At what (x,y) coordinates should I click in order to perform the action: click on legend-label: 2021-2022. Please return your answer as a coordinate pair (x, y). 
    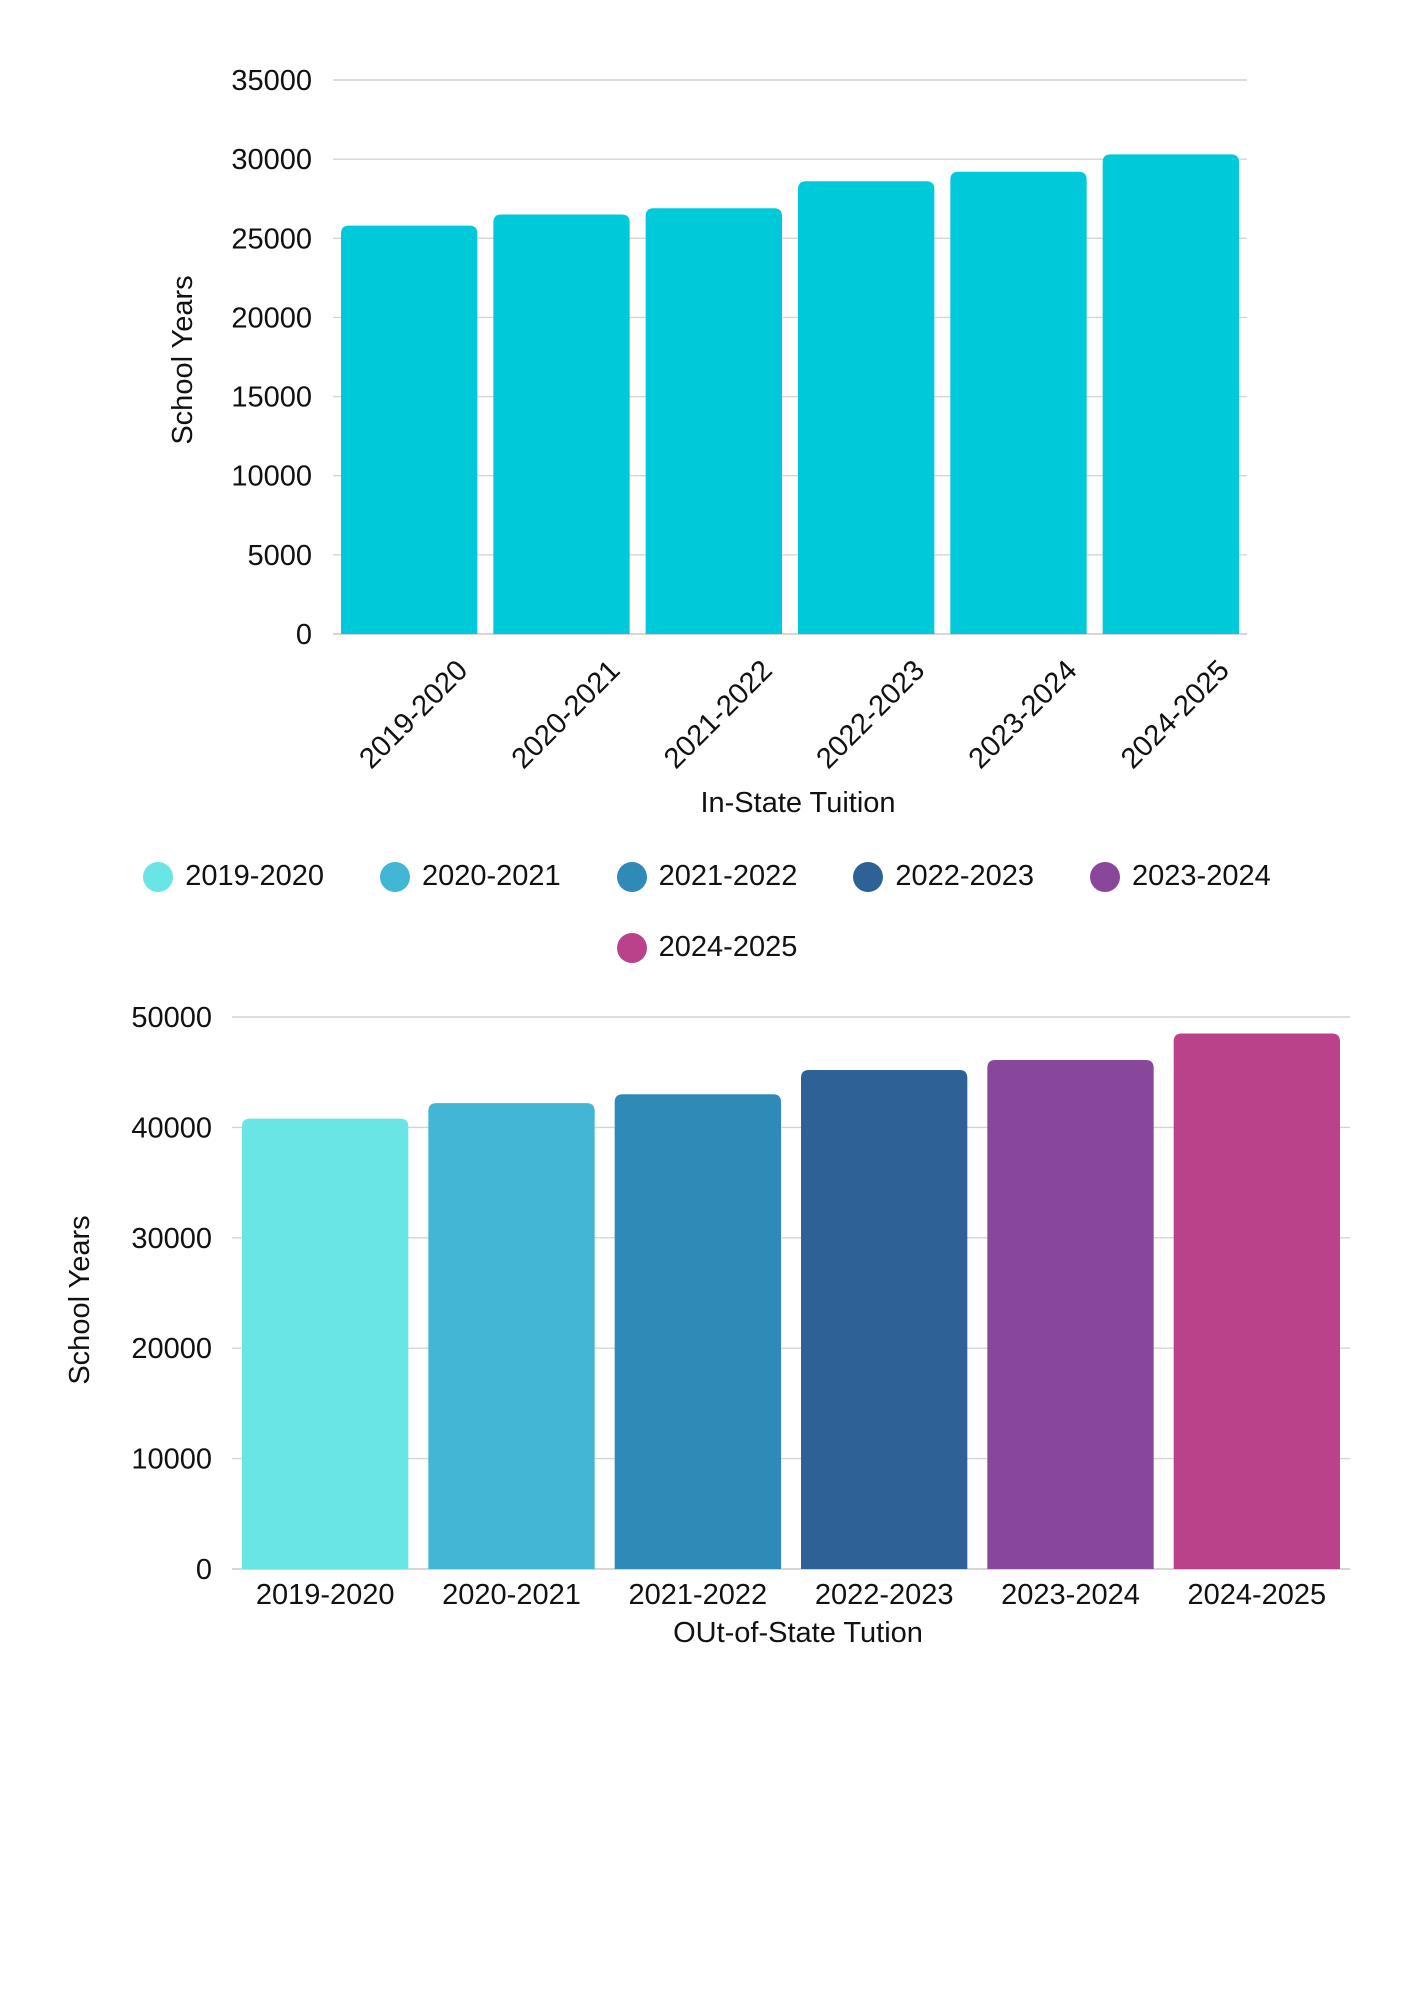
    Looking at the image, I should click on (728, 876).